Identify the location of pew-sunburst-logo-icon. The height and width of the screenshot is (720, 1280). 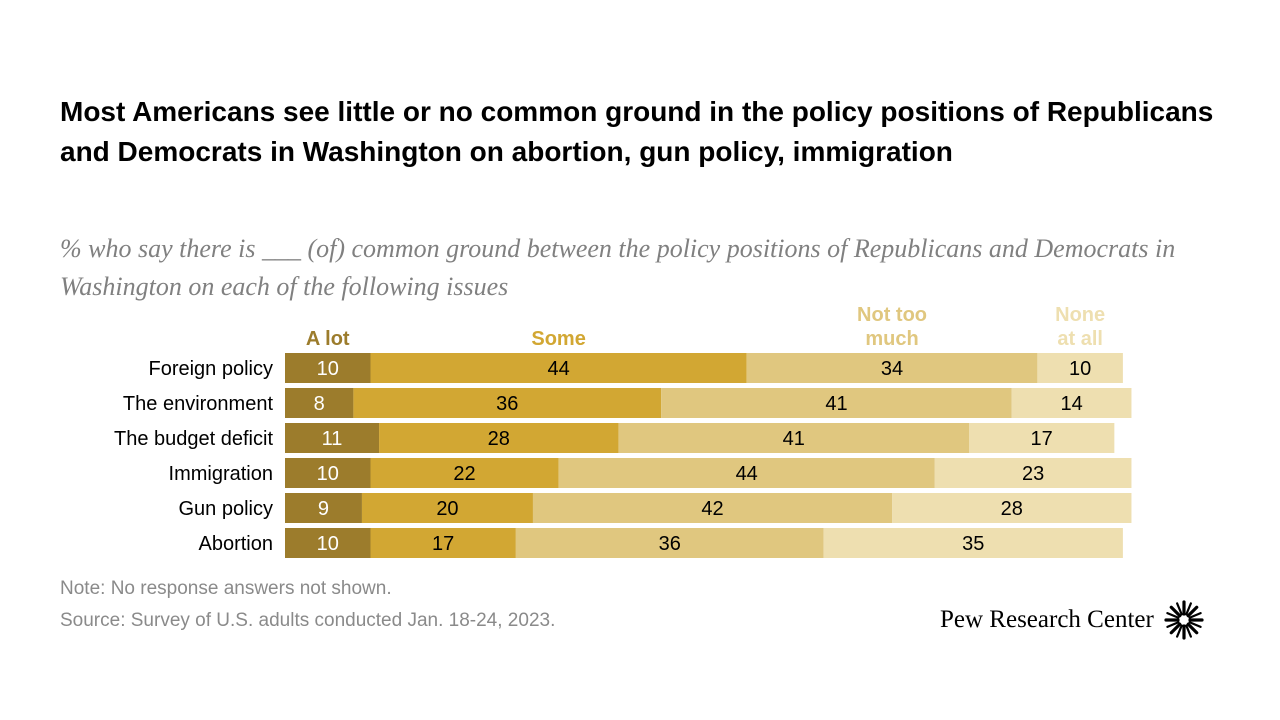
(1184, 620).